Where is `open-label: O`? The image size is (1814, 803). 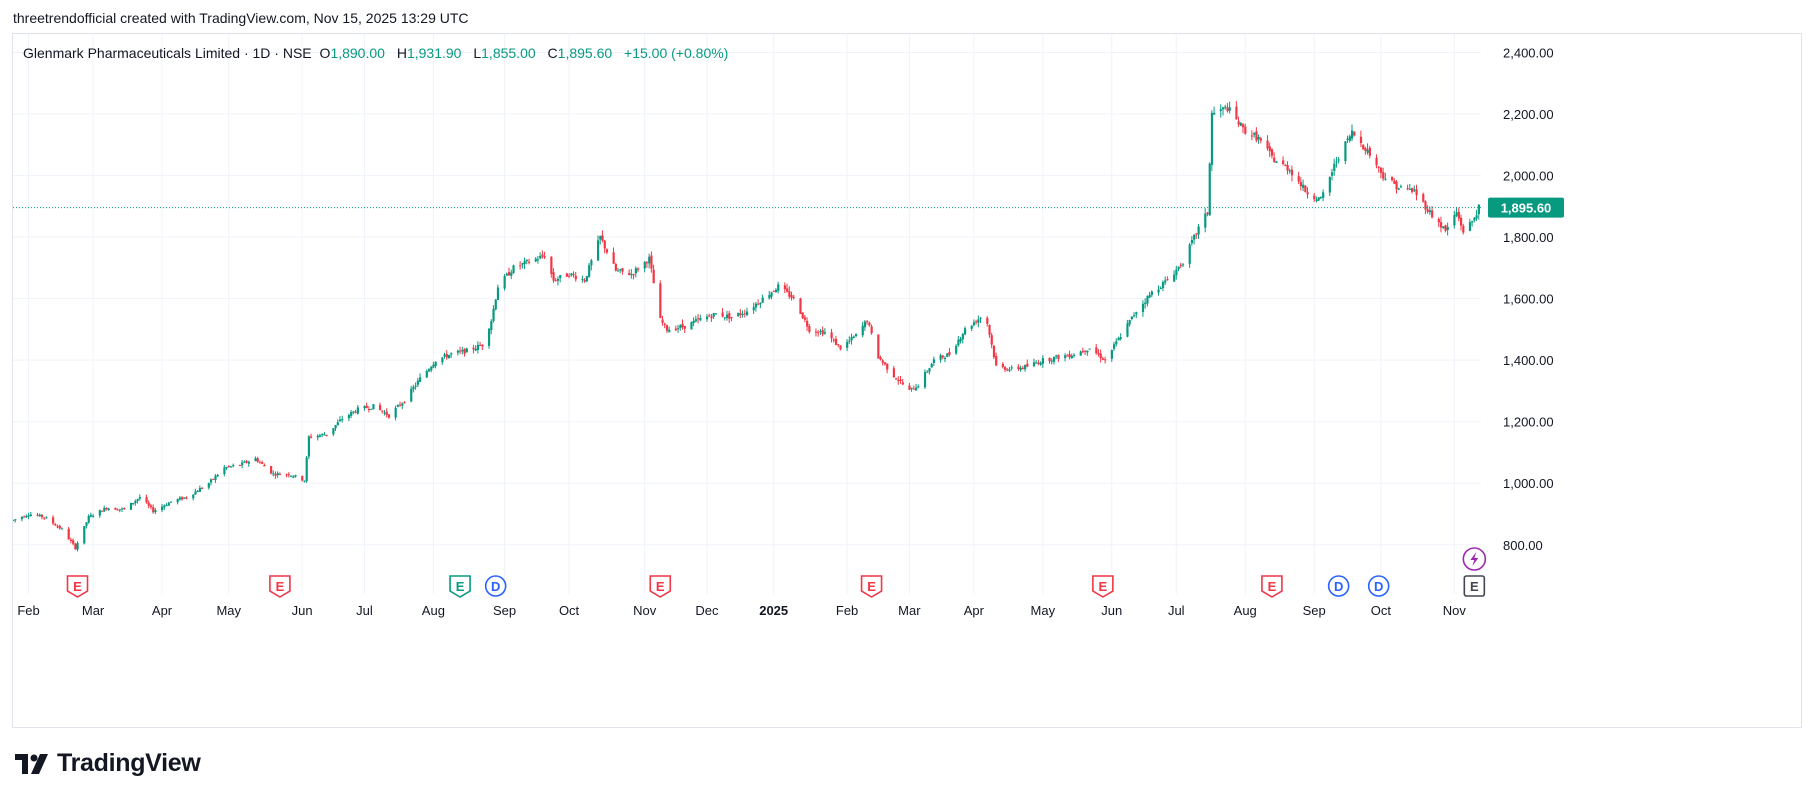 open-label: O is located at coordinates (325, 53).